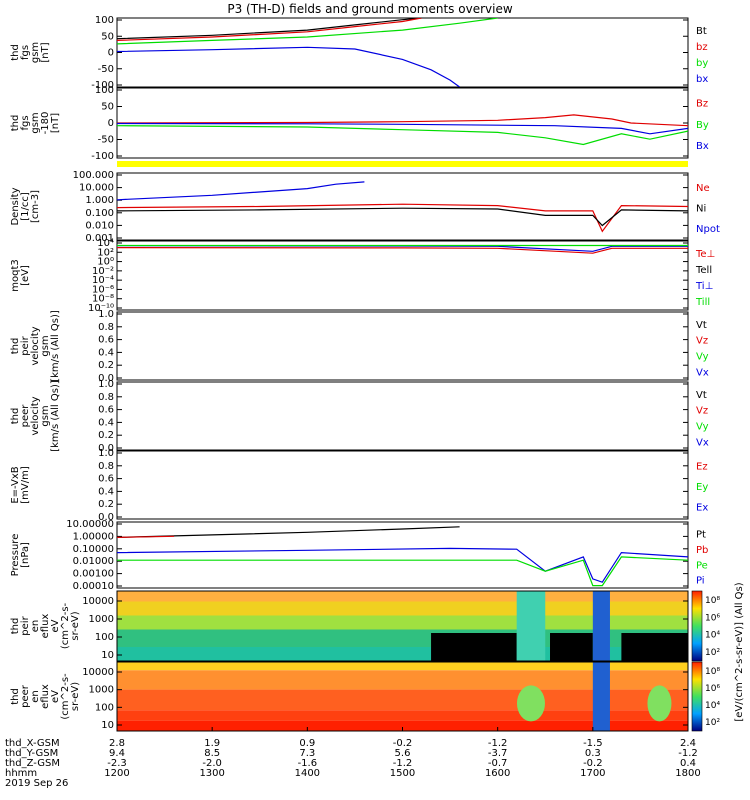  What do you see at coordinates (688, 763) in the screenshot?
I see `x-tick-label: 0.4` at bounding box center [688, 763].